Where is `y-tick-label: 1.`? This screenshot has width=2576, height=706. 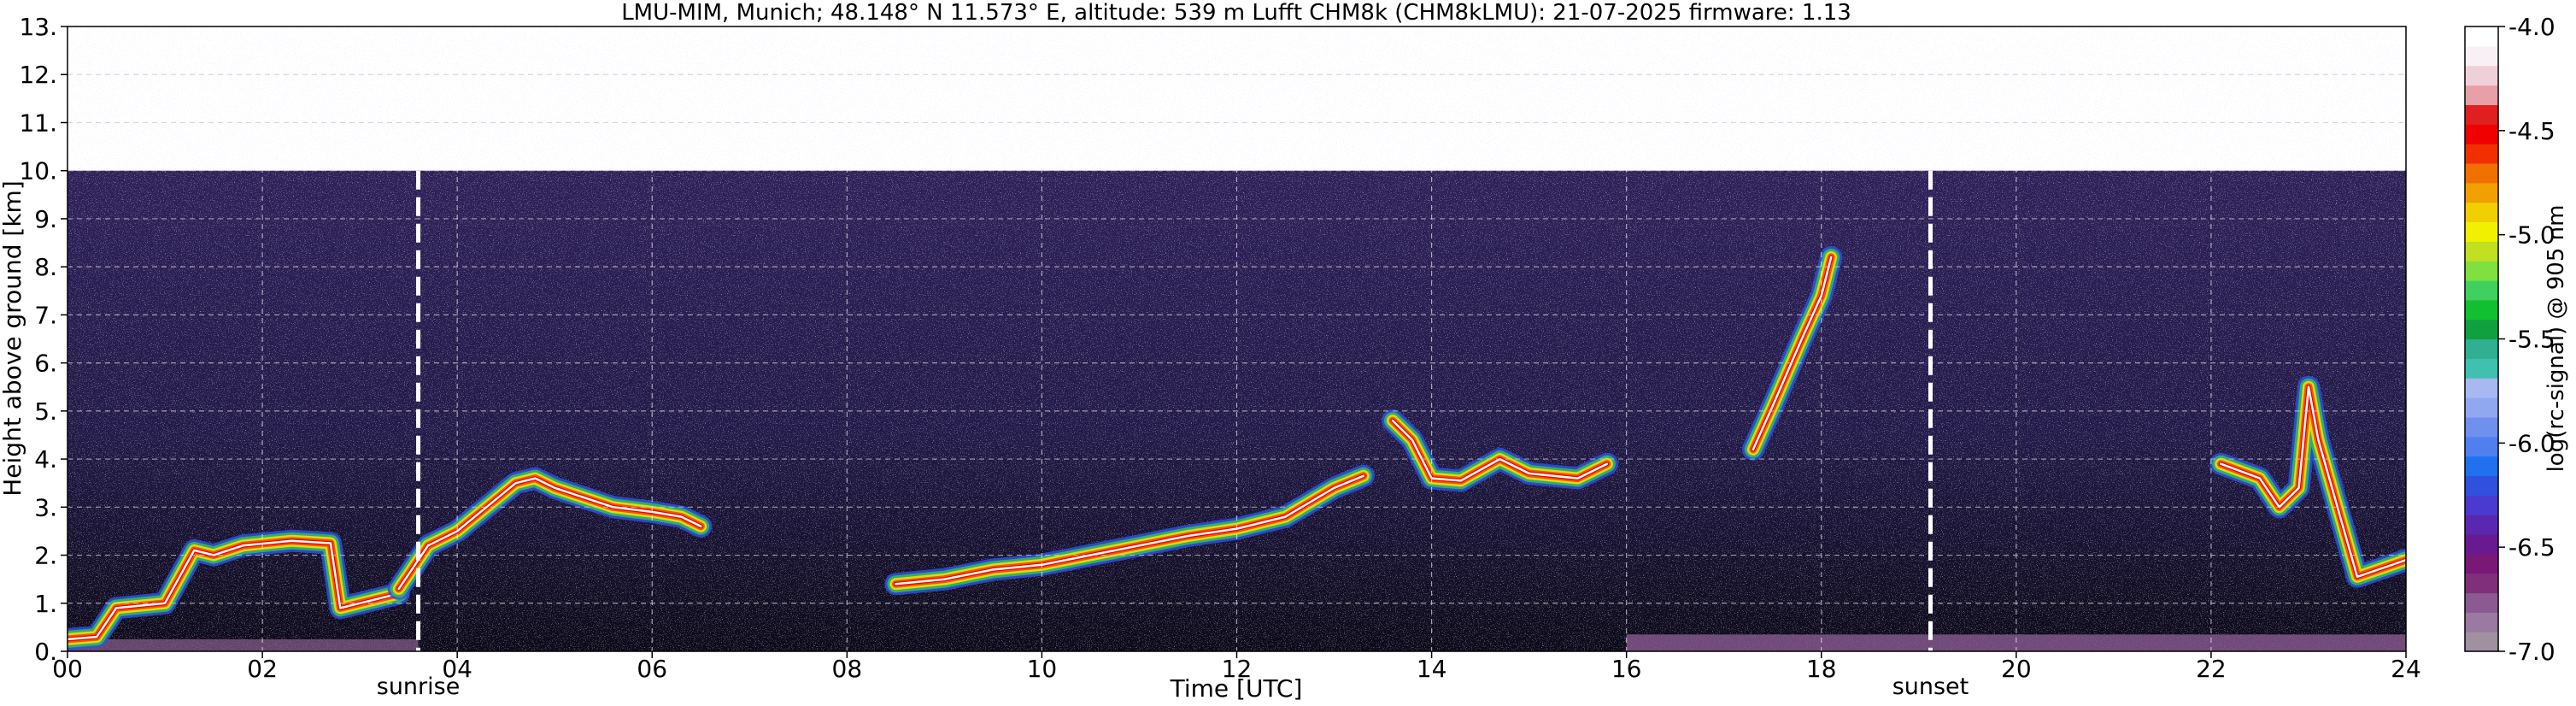
y-tick-label: 1. is located at coordinates (45, 604).